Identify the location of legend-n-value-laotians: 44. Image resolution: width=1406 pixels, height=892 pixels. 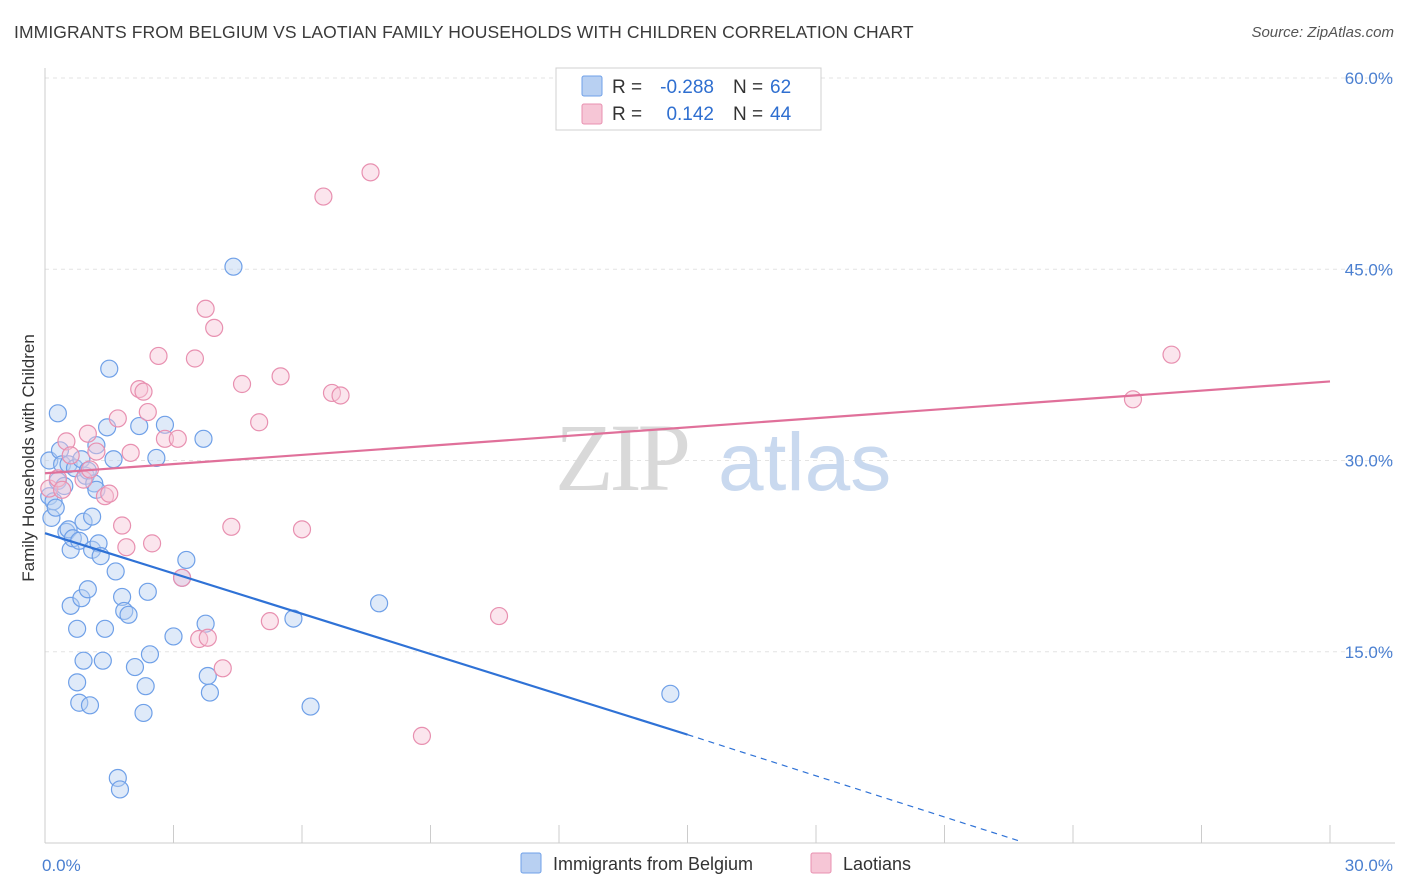
(781, 114).